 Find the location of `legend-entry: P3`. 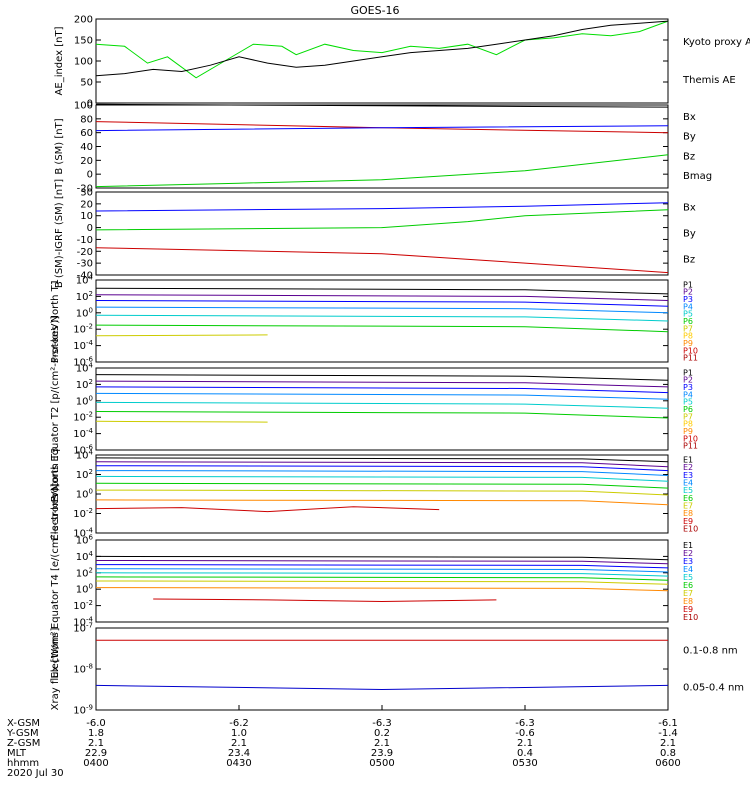

legend-entry: P3 is located at coordinates (688, 299).